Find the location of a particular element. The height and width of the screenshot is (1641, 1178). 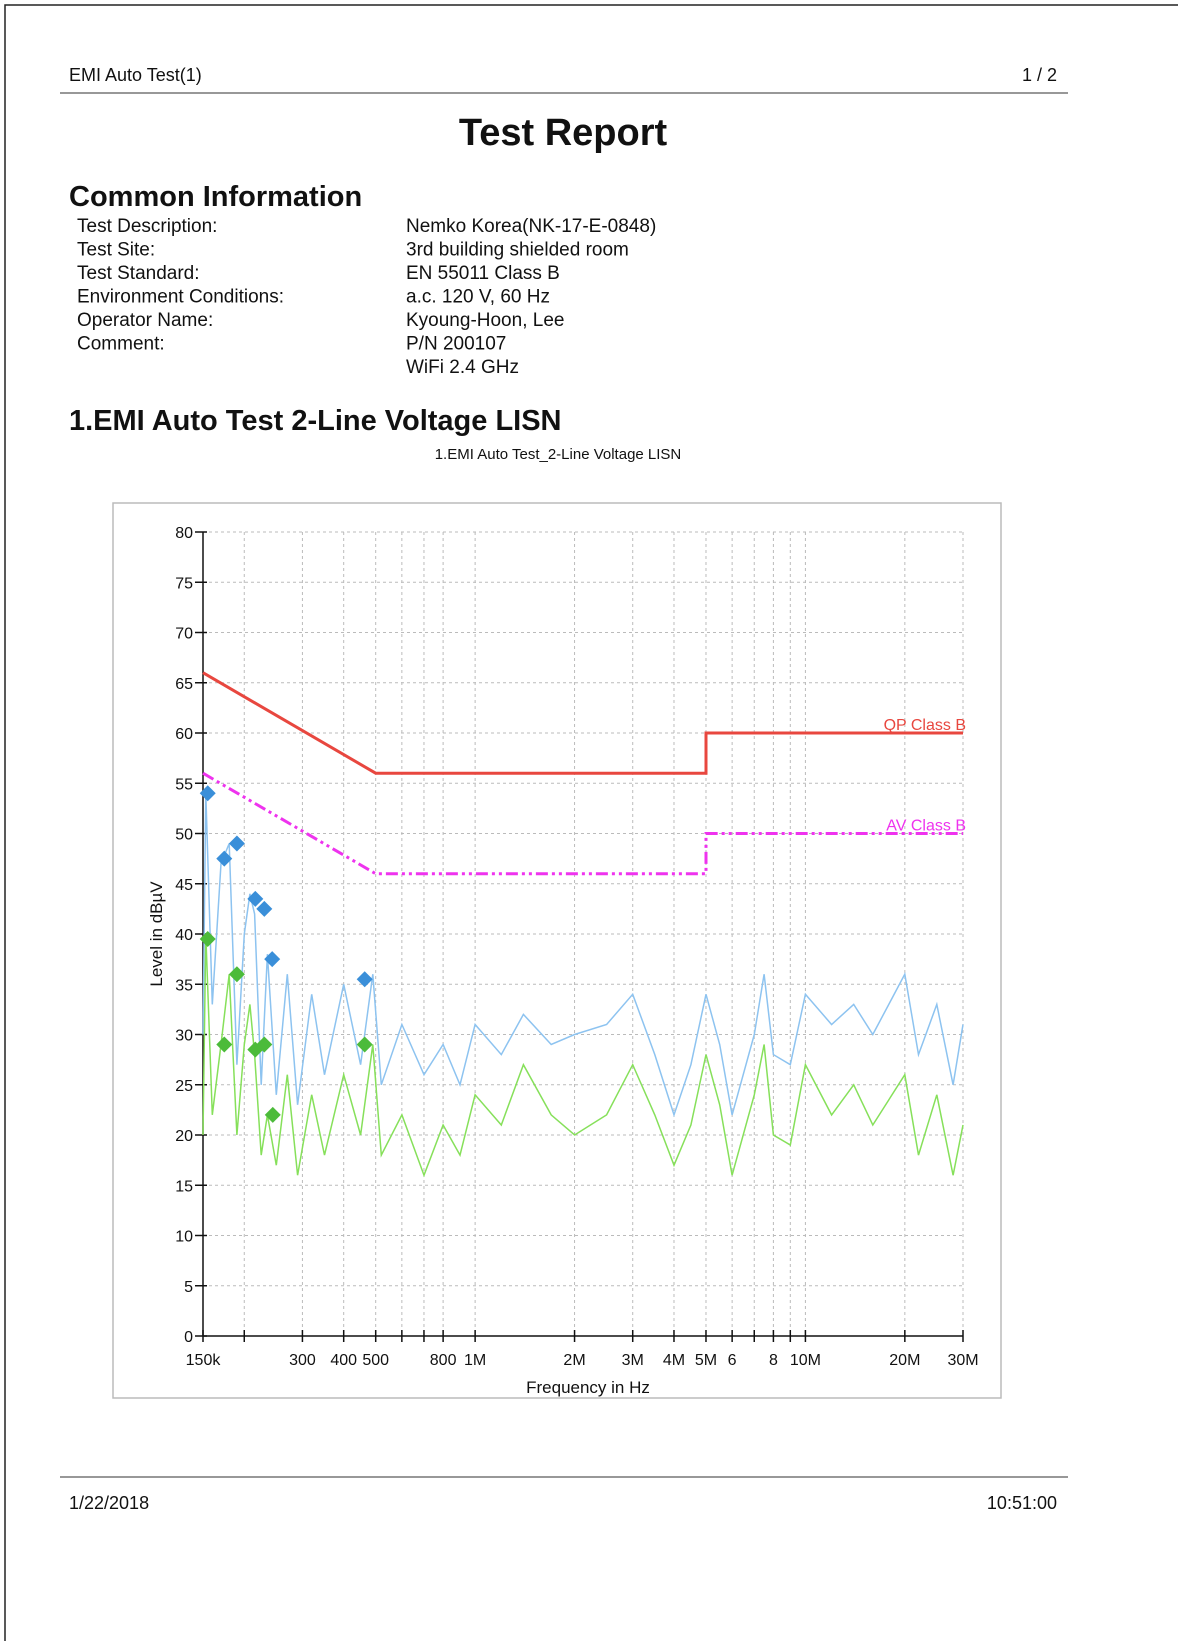

info-value: EN 55011 Class B is located at coordinates (483, 273).